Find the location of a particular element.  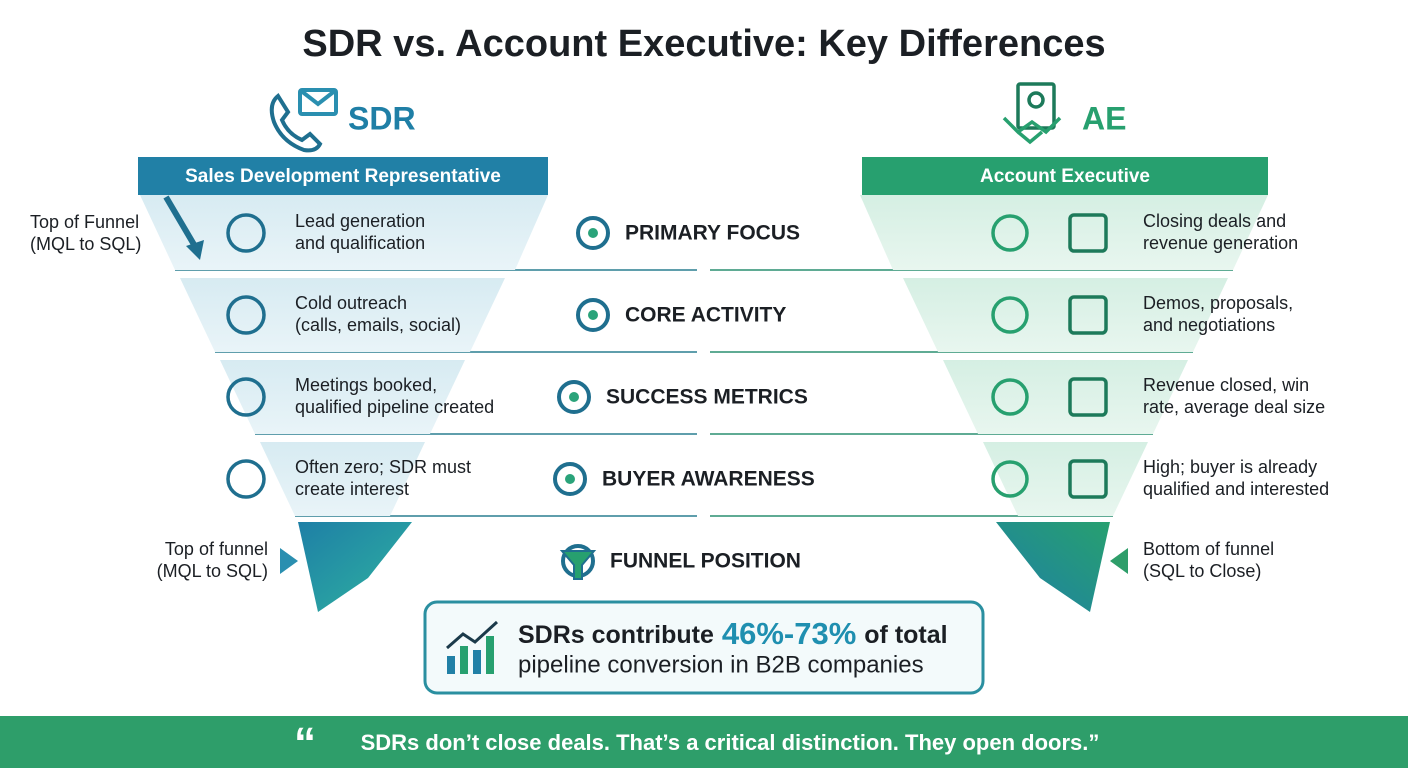

sdr-text: Meetings booked, is located at coordinates (366, 385).